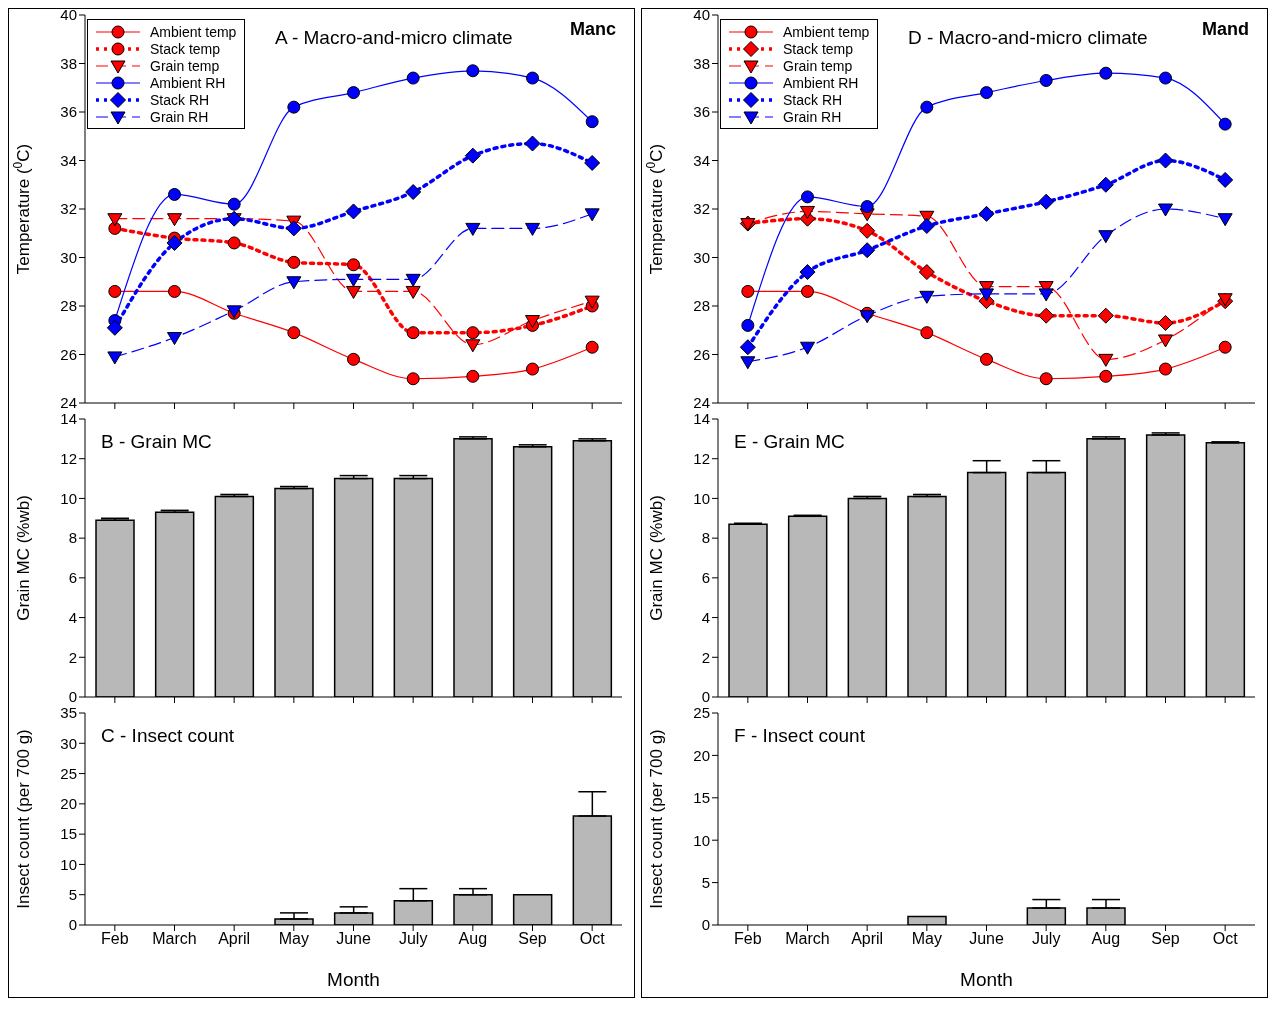  What do you see at coordinates (156, 442) in the screenshot?
I see `text: B - Grain MC` at bounding box center [156, 442].